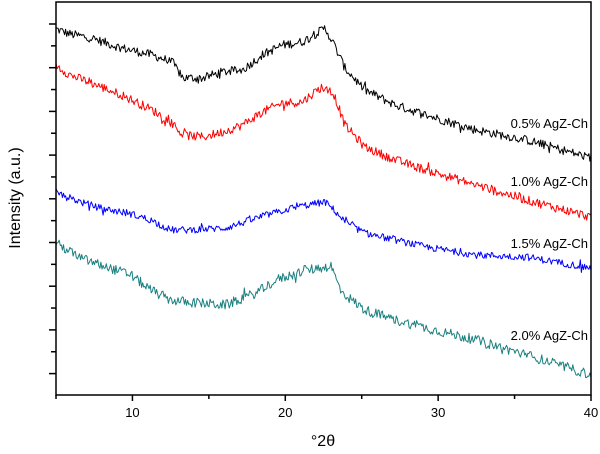 The width and height of the screenshot is (600, 454). What do you see at coordinates (323, 441) in the screenshot?
I see `x-axis-title: °2θ` at bounding box center [323, 441].